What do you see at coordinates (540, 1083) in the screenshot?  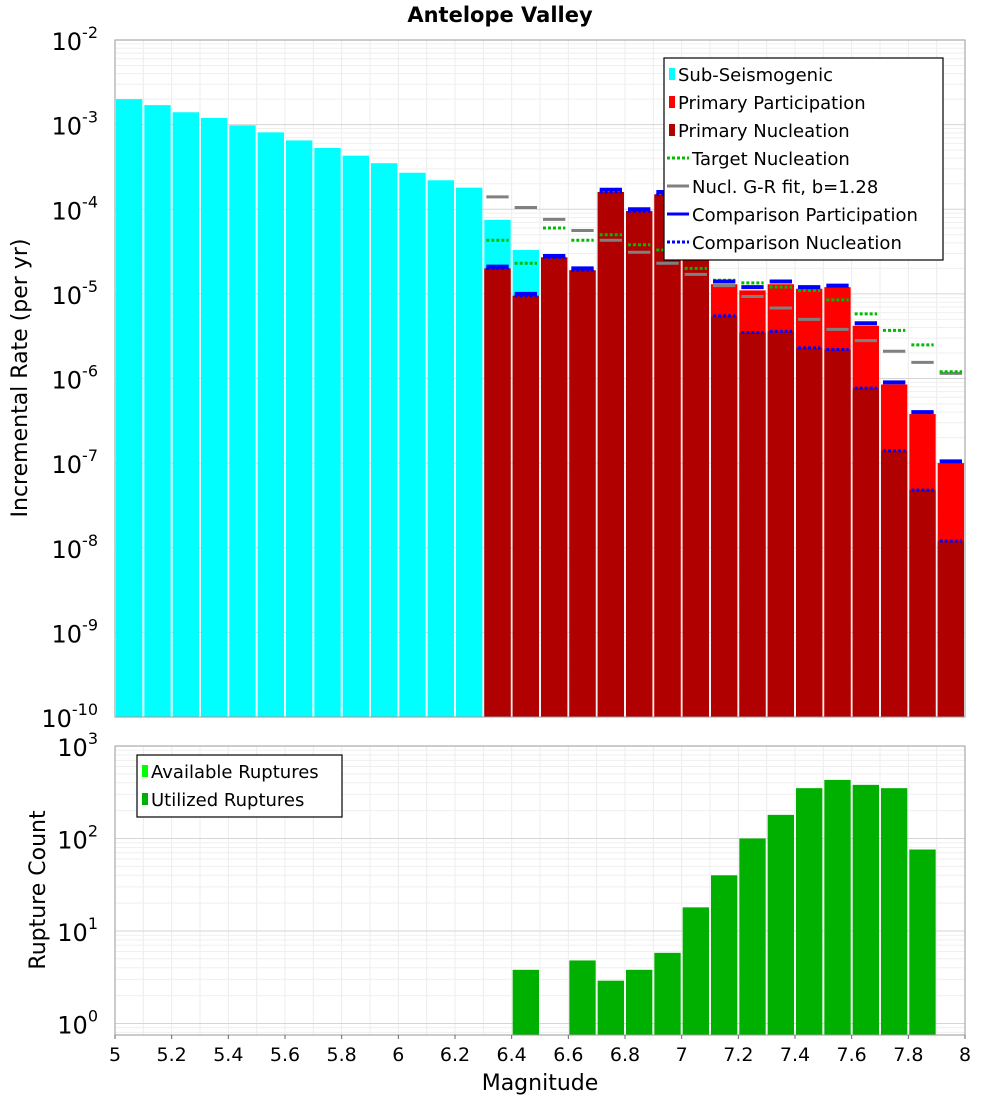 I see `x-axis-label: Magnitude` at bounding box center [540, 1083].